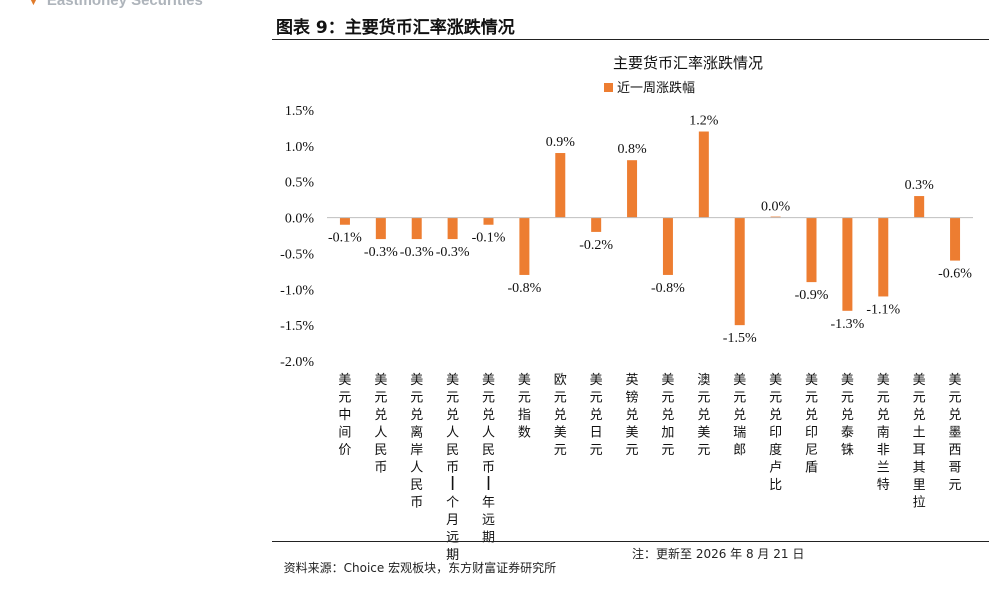 This screenshot has height=590, width=993. I want to click on y-tick-label: -1.5%, so click(297, 326).